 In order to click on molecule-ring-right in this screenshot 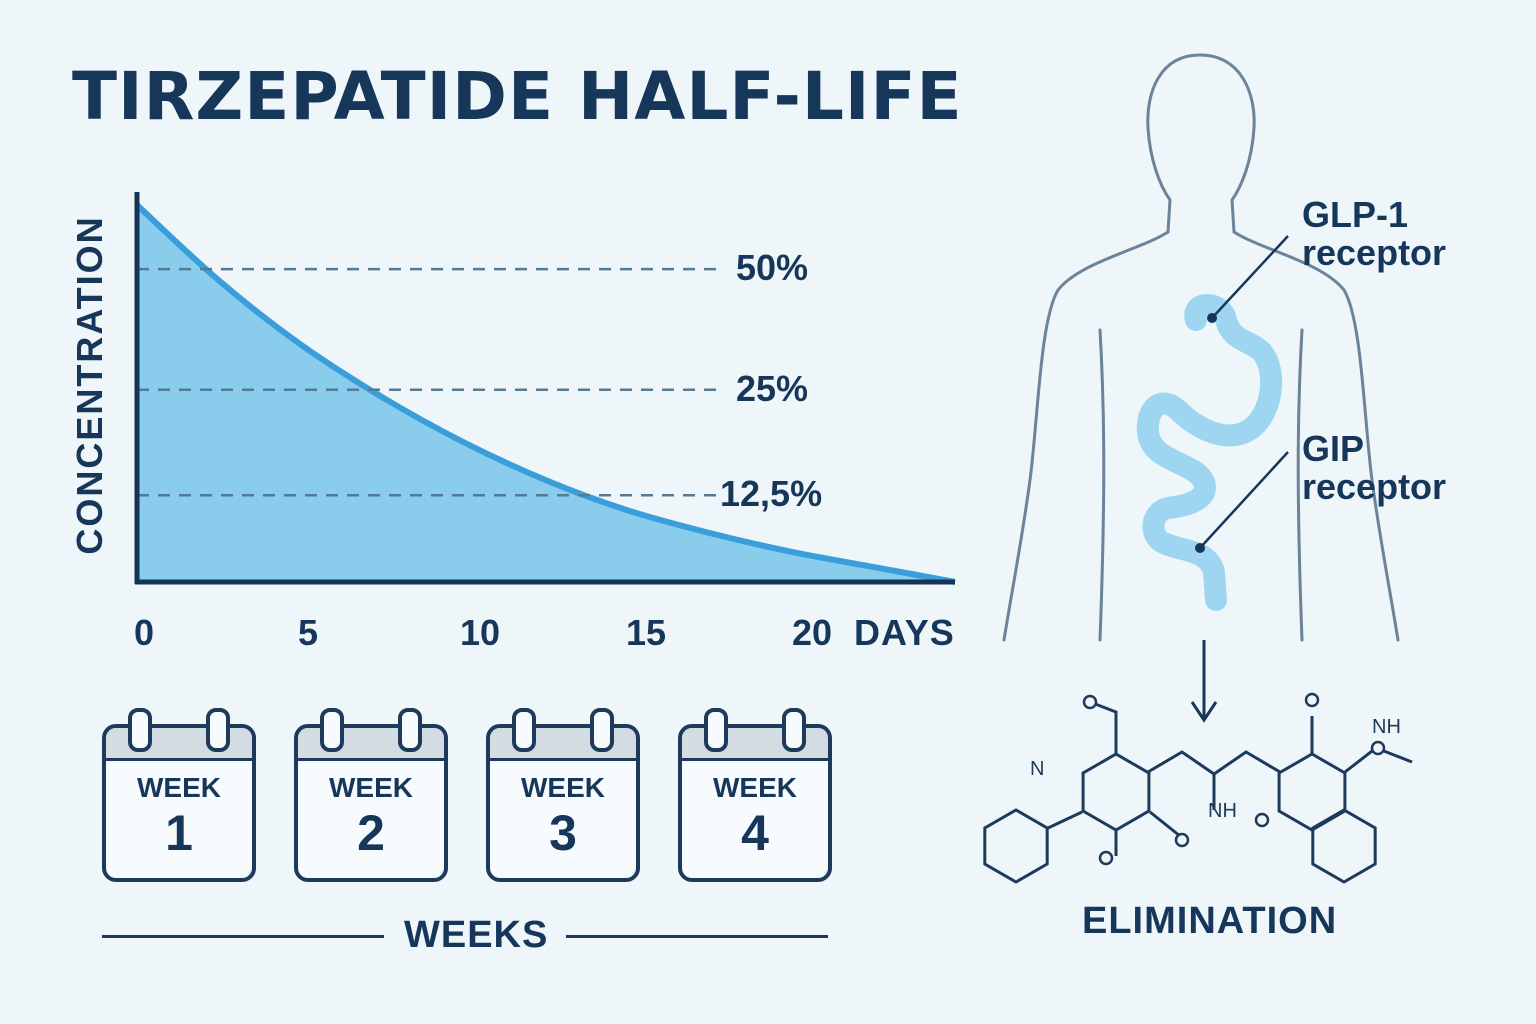, I will do `click(1312, 792)`.